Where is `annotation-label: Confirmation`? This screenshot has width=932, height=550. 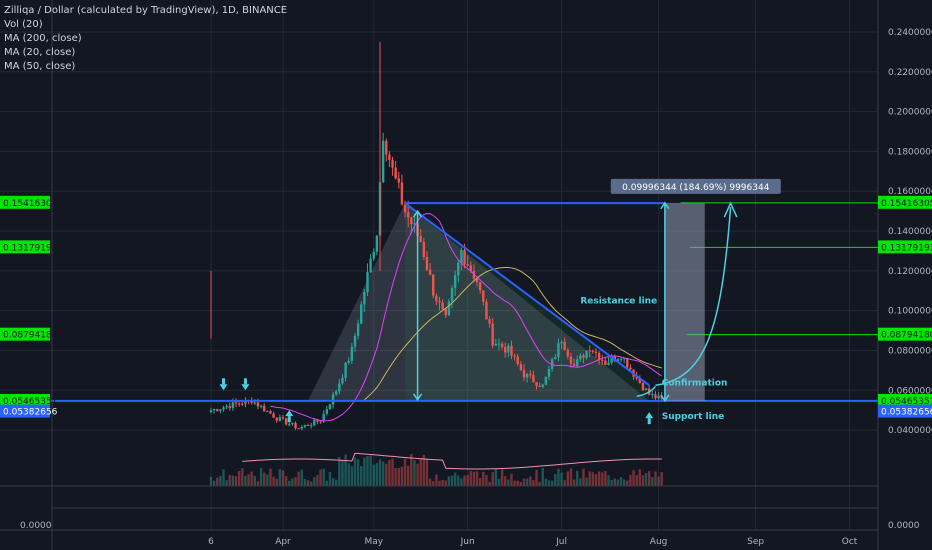
annotation-label: Confirmation is located at coordinates (695, 383).